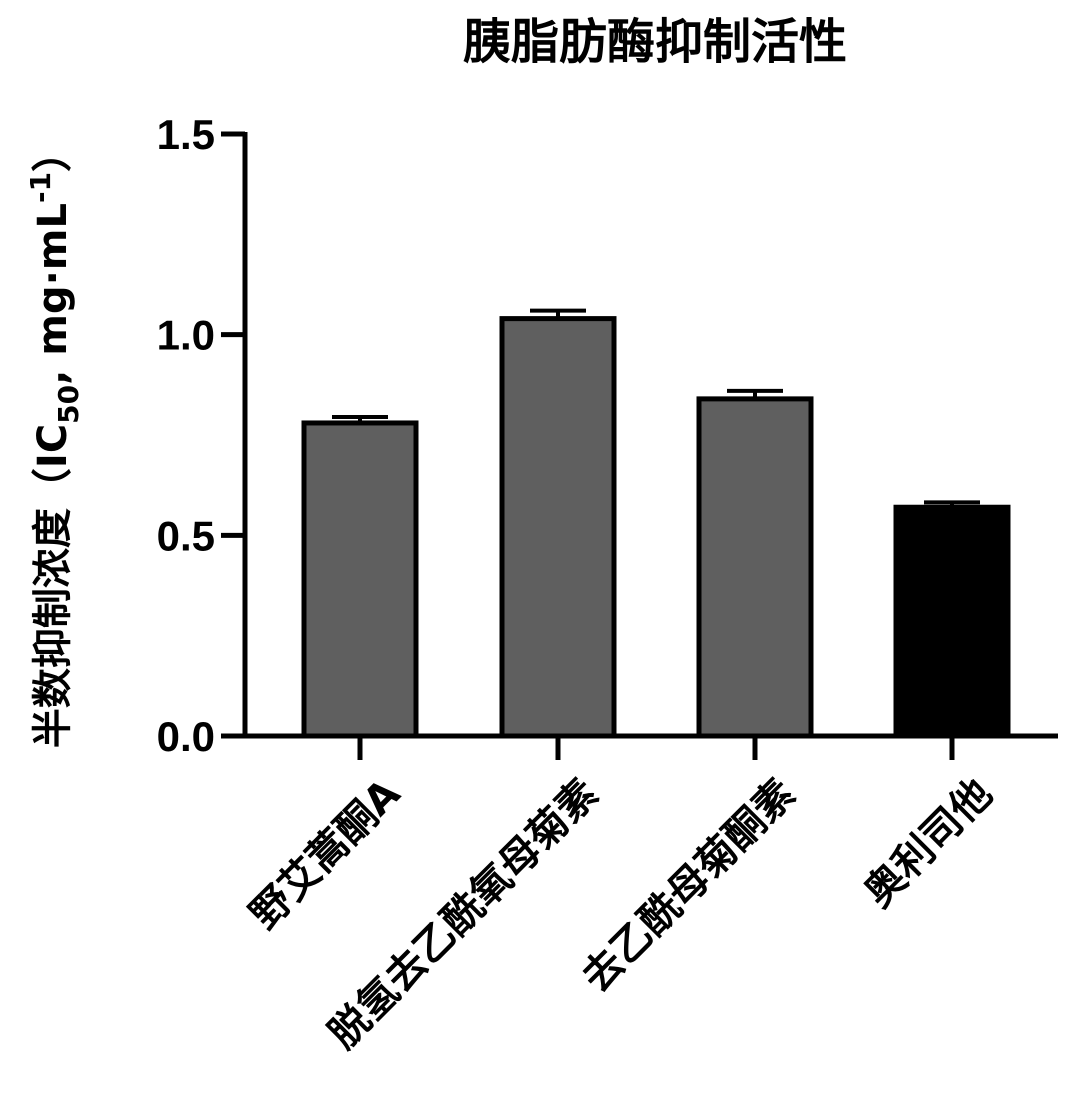 The width and height of the screenshot is (1086, 1103). I want to click on y-tick-label: 1.5, so click(186, 134).